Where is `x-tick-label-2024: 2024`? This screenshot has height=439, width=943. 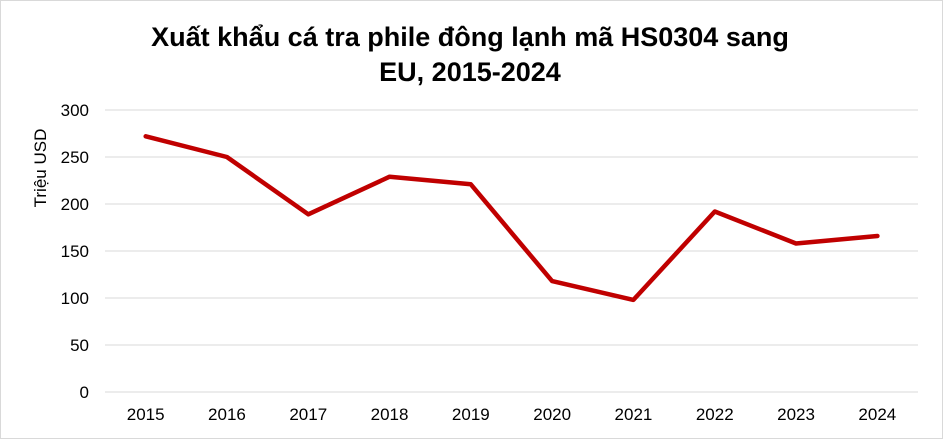
x-tick-label-2024: 2024 is located at coordinates (877, 414).